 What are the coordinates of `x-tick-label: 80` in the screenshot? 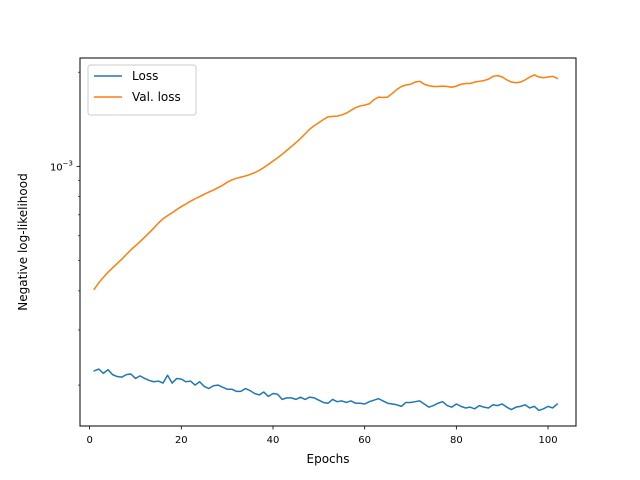 It's located at (456, 440).